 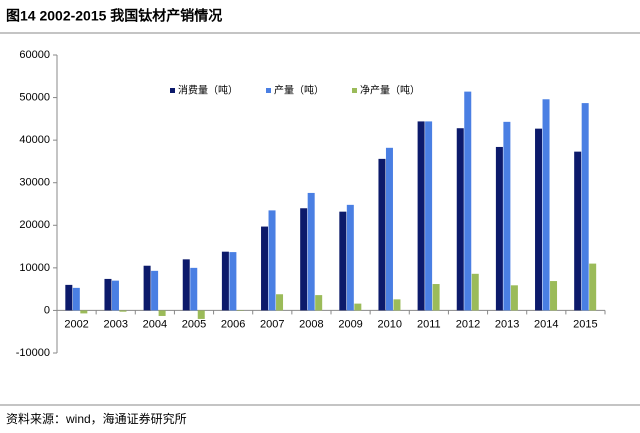 What do you see at coordinates (585, 324) in the screenshot?
I see `x-tick-label: 2015` at bounding box center [585, 324].